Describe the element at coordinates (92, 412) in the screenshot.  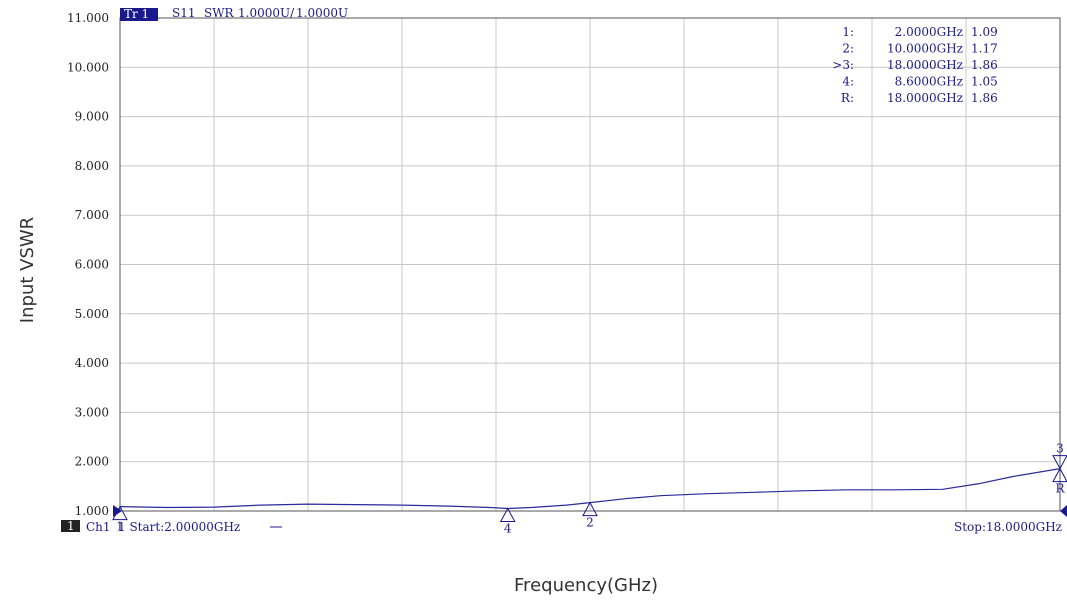
I see `y-tick-label: 3.000` at that location.